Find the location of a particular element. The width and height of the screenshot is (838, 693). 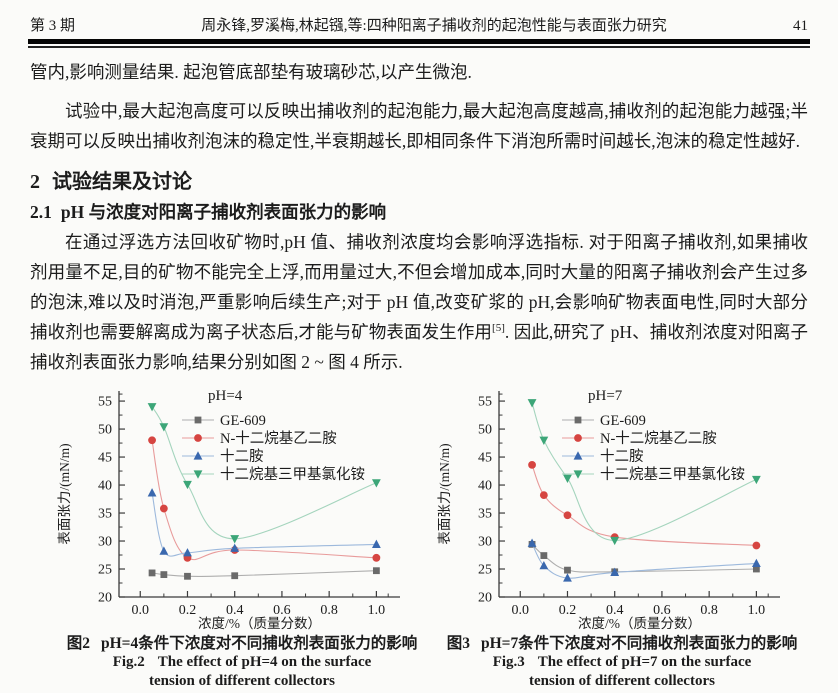

figure-3-caption-zh: 图3 pH=7条件下浓度对不同捕收剂表面张力的影响 is located at coordinates (622, 643).